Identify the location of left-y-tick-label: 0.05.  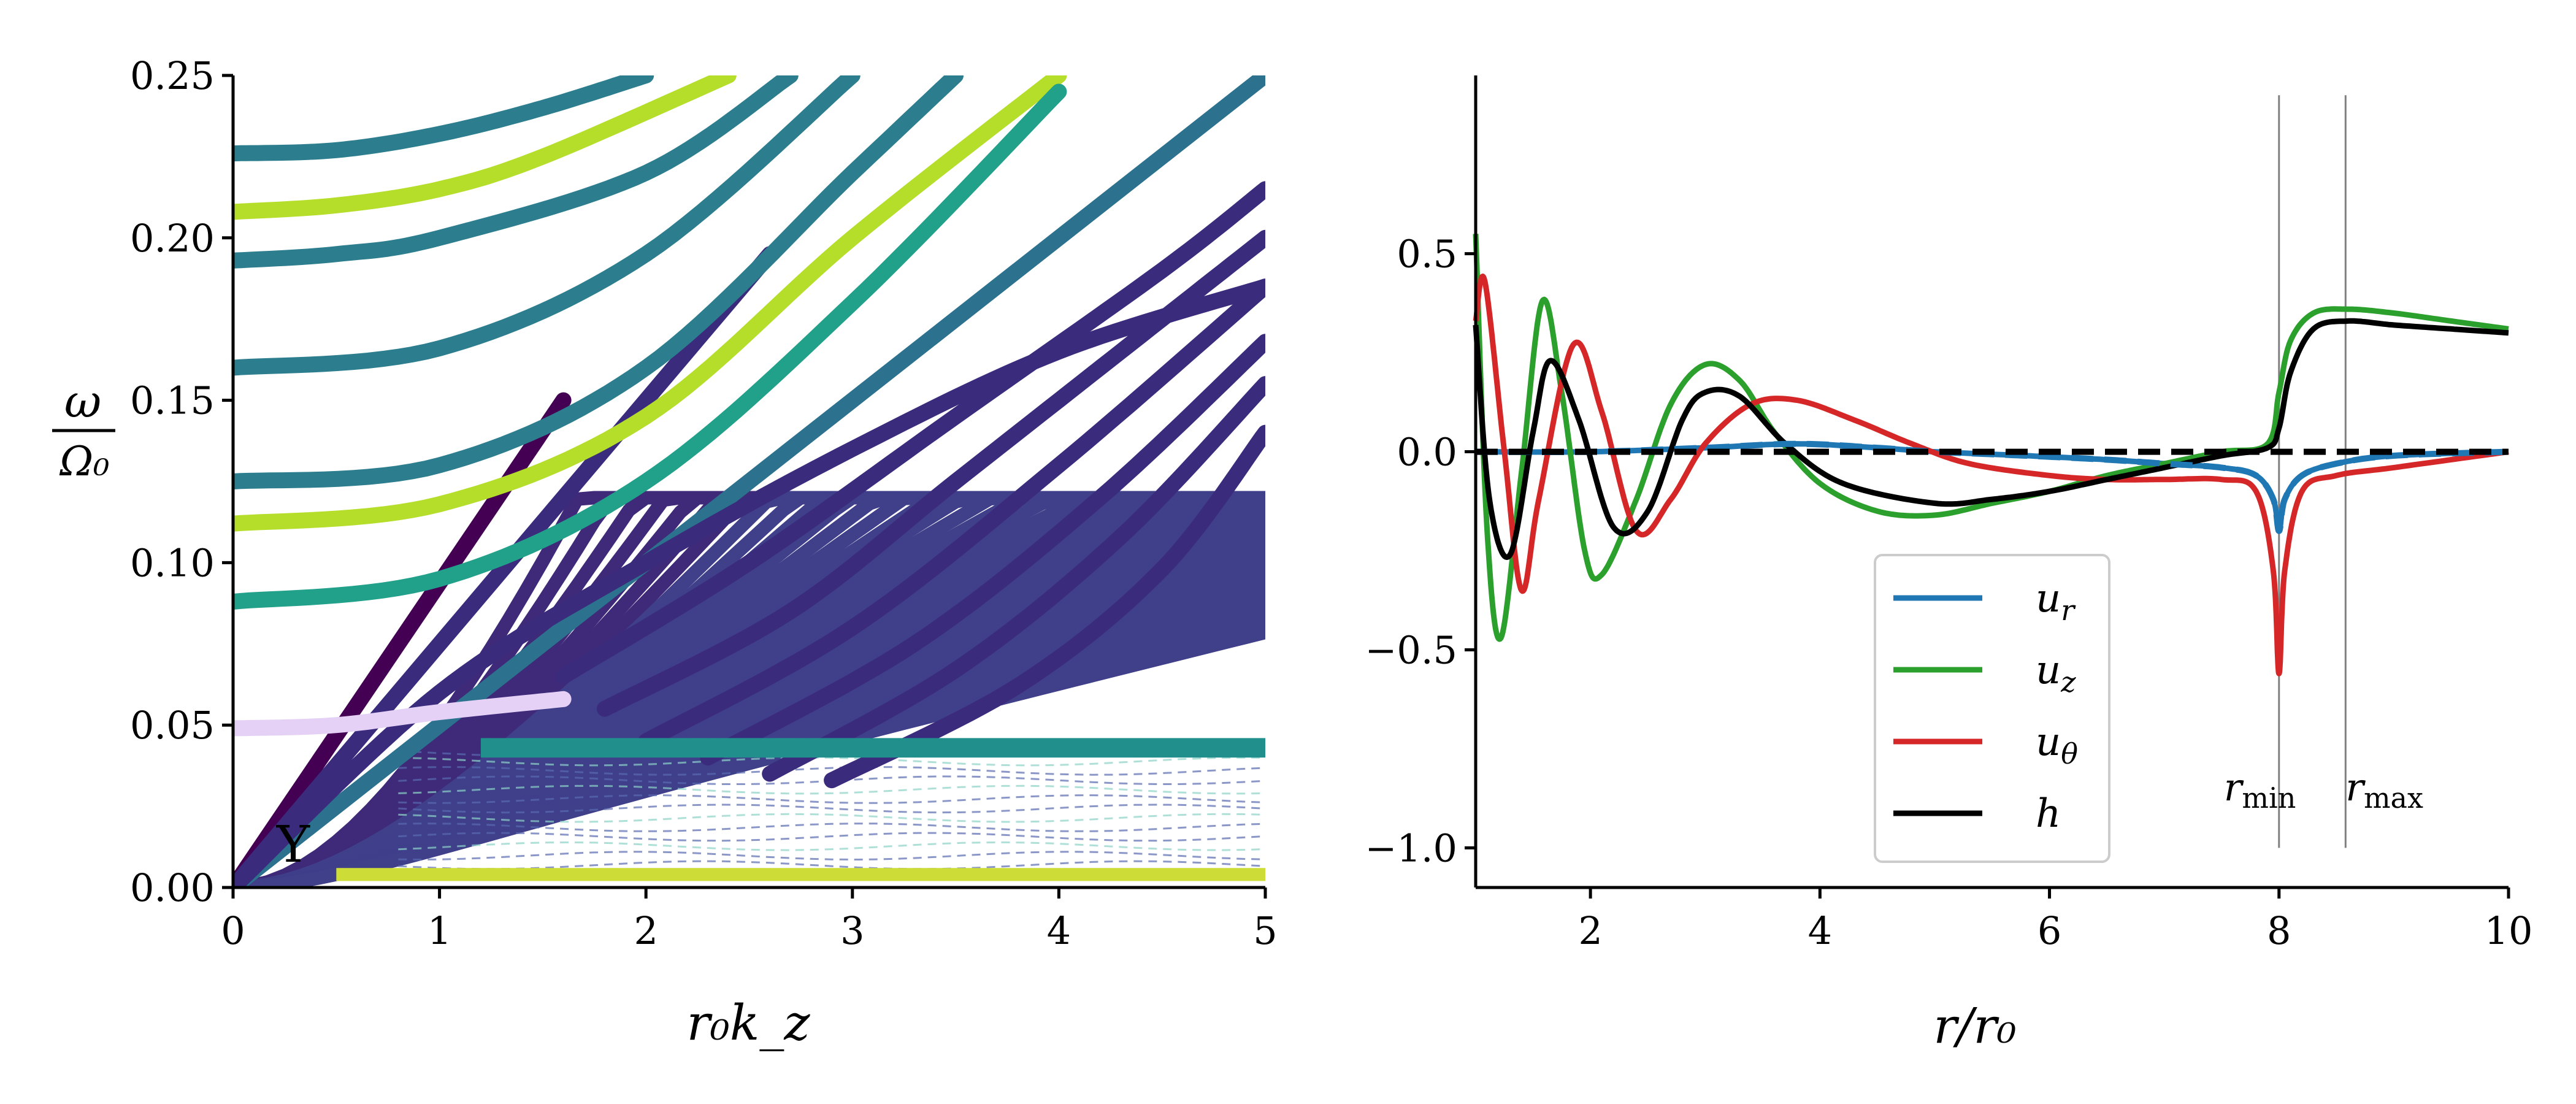
(172, 725).